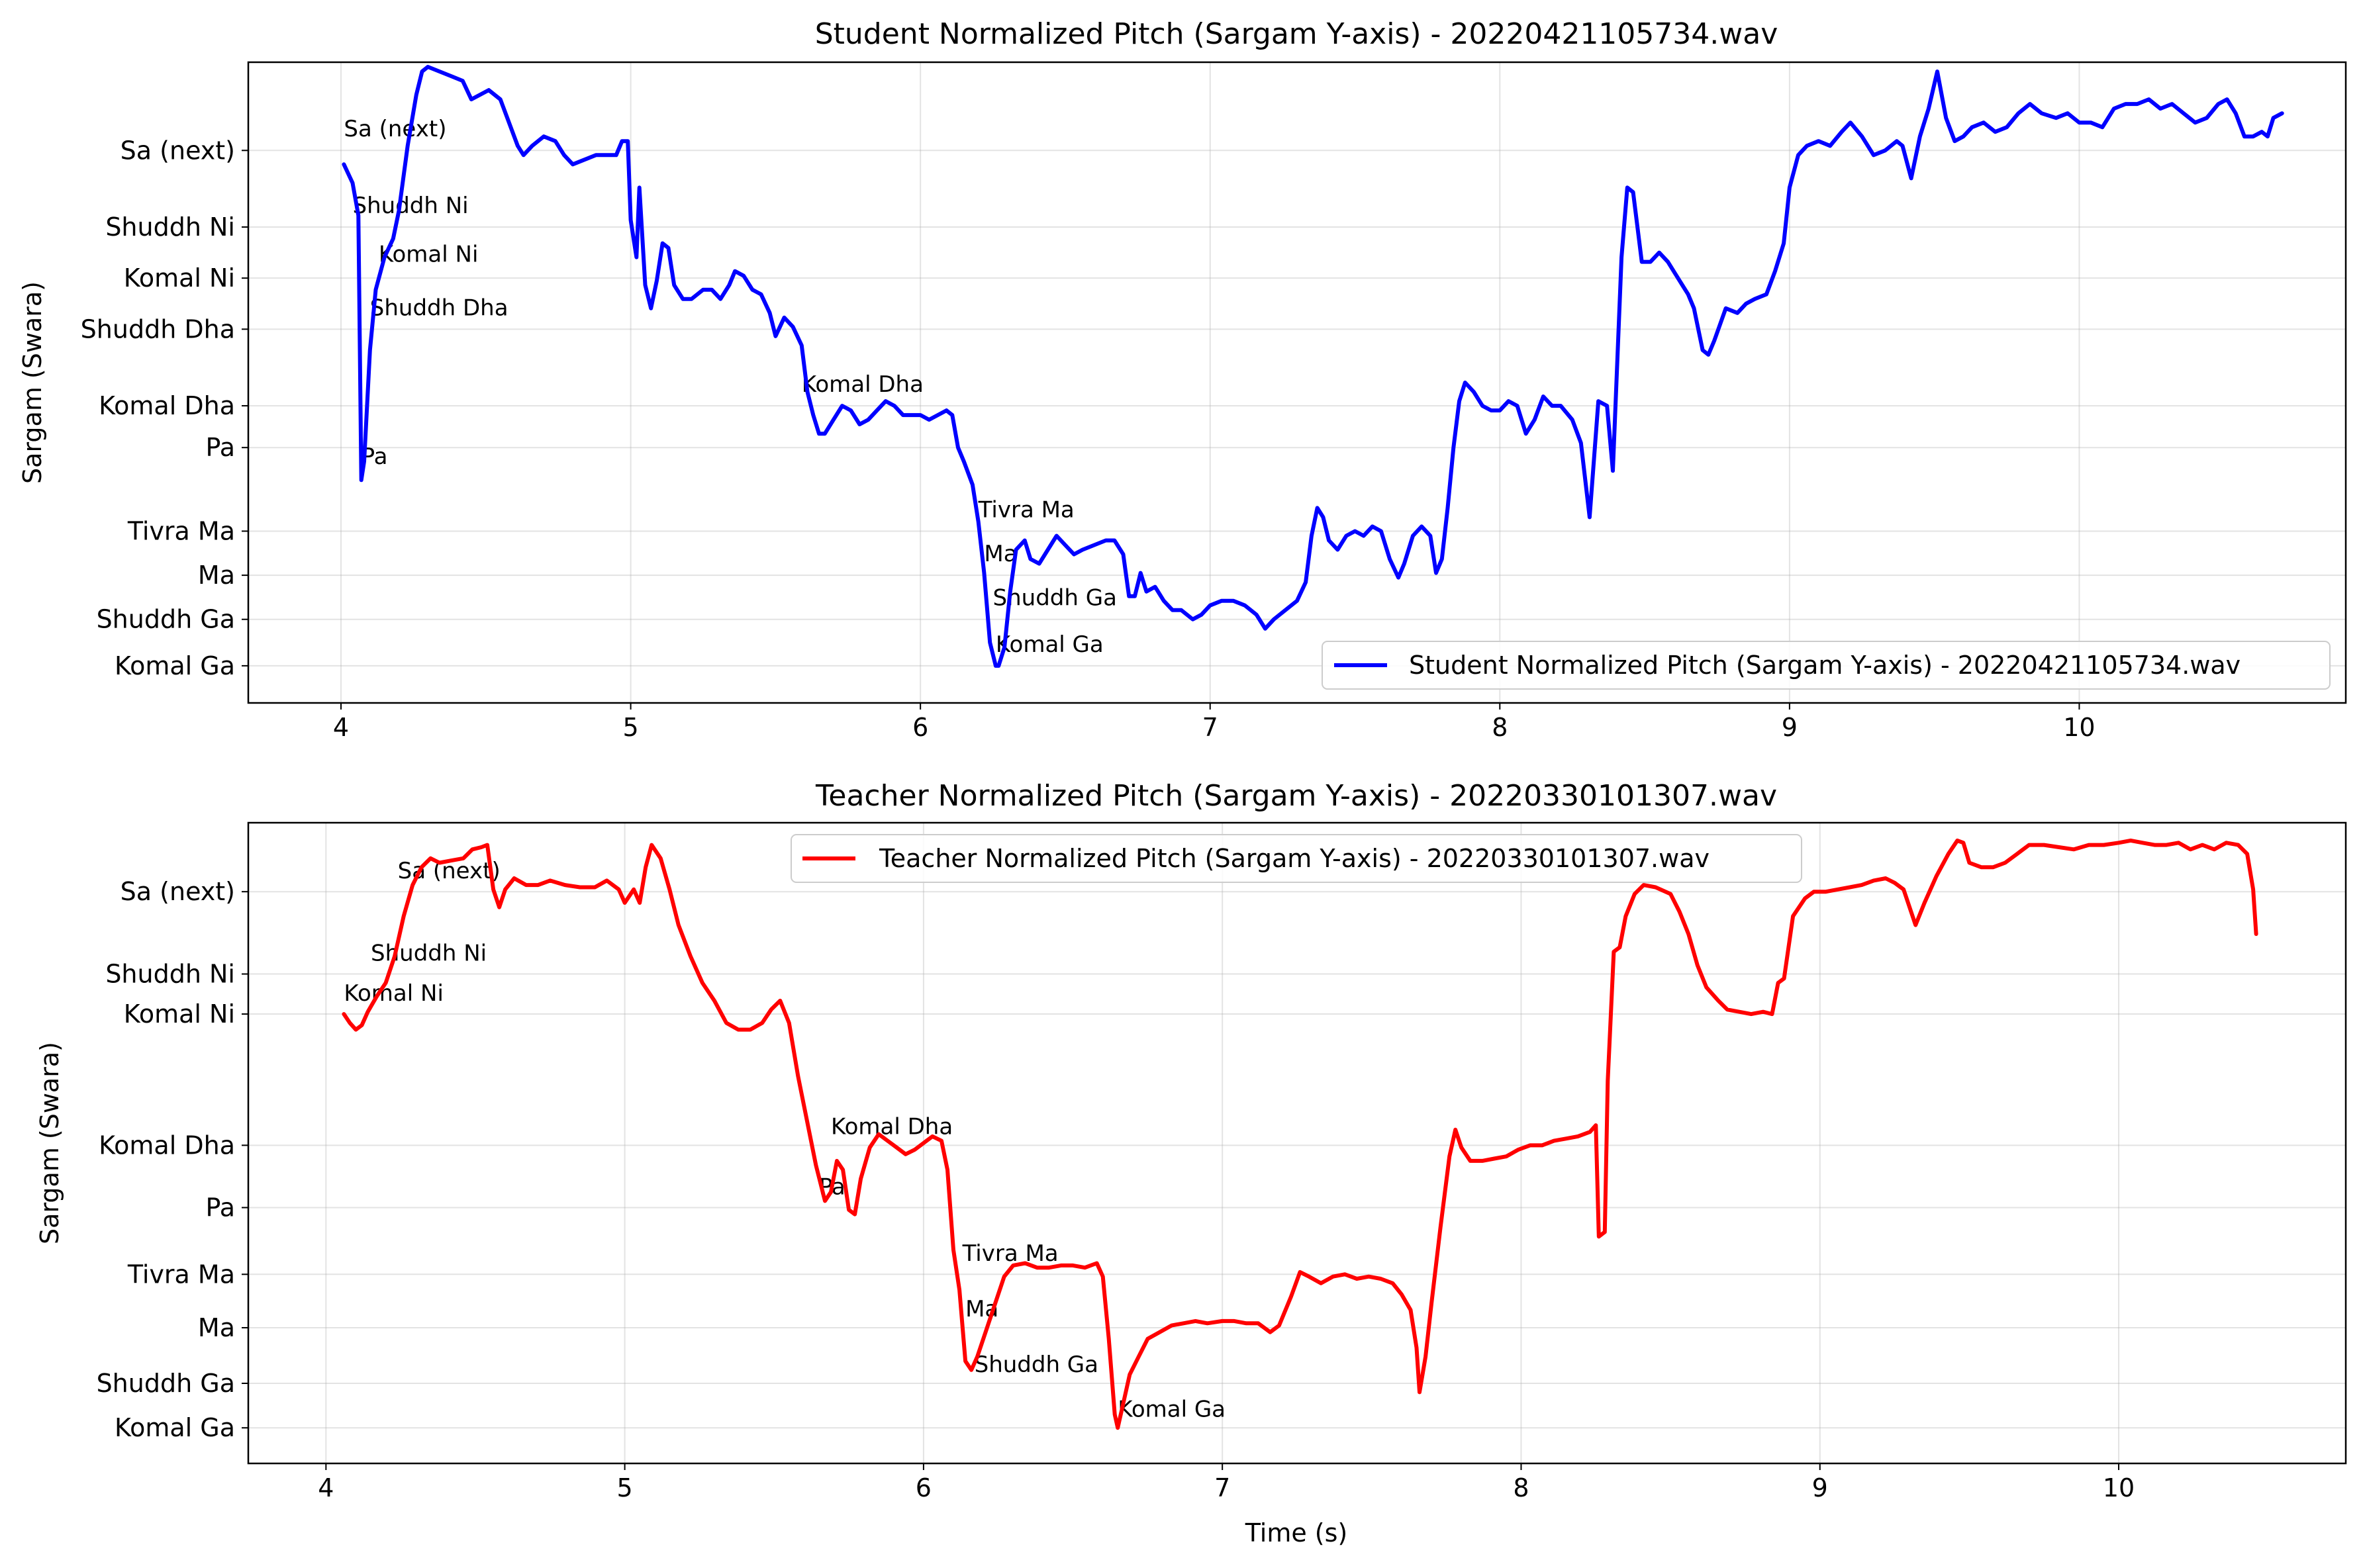 This screenshot has height=1568, width=2363. What do you see at coordinates (439, 308) in the screenshot?
I see `swara-annotation: Shuddh Dha` at bounding box center [439, 308].